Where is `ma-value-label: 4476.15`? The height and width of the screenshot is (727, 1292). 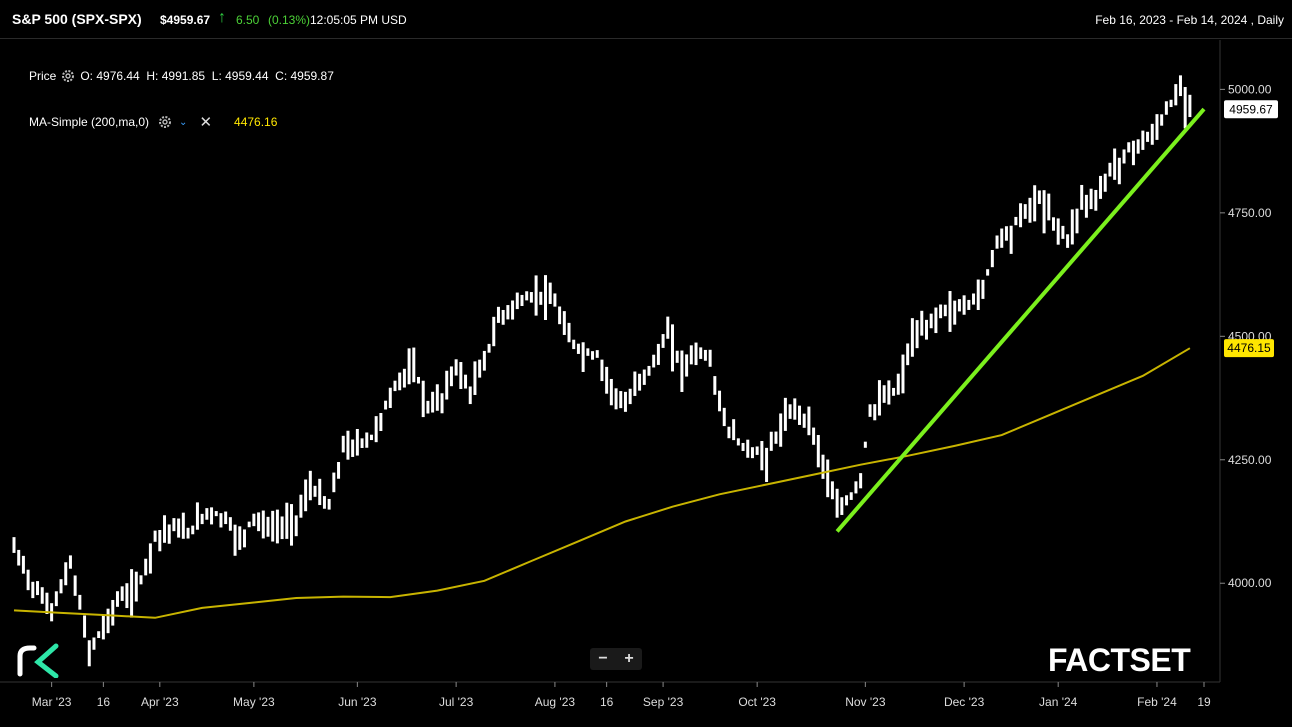
ma-value-label: 4476.15 is located at coordinates (1249, 348).